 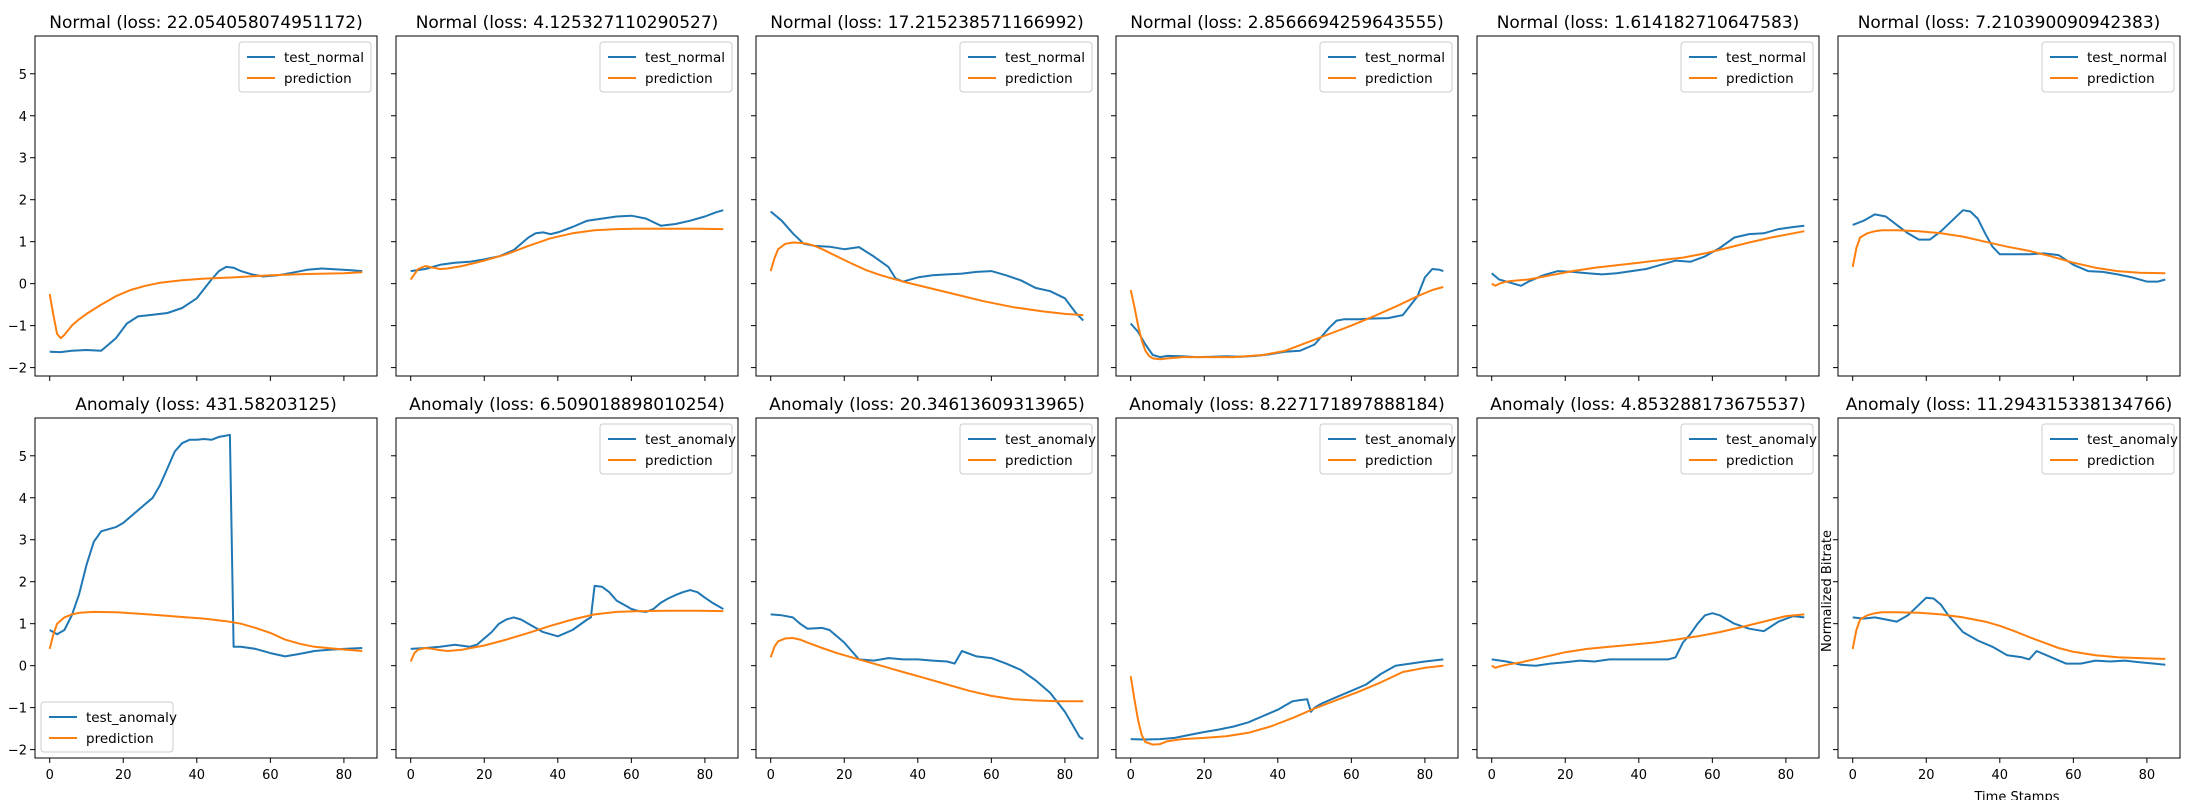 I want to click on subplot-title: Anomaly (loss: 431.58203125), so click(x=206, y=405).